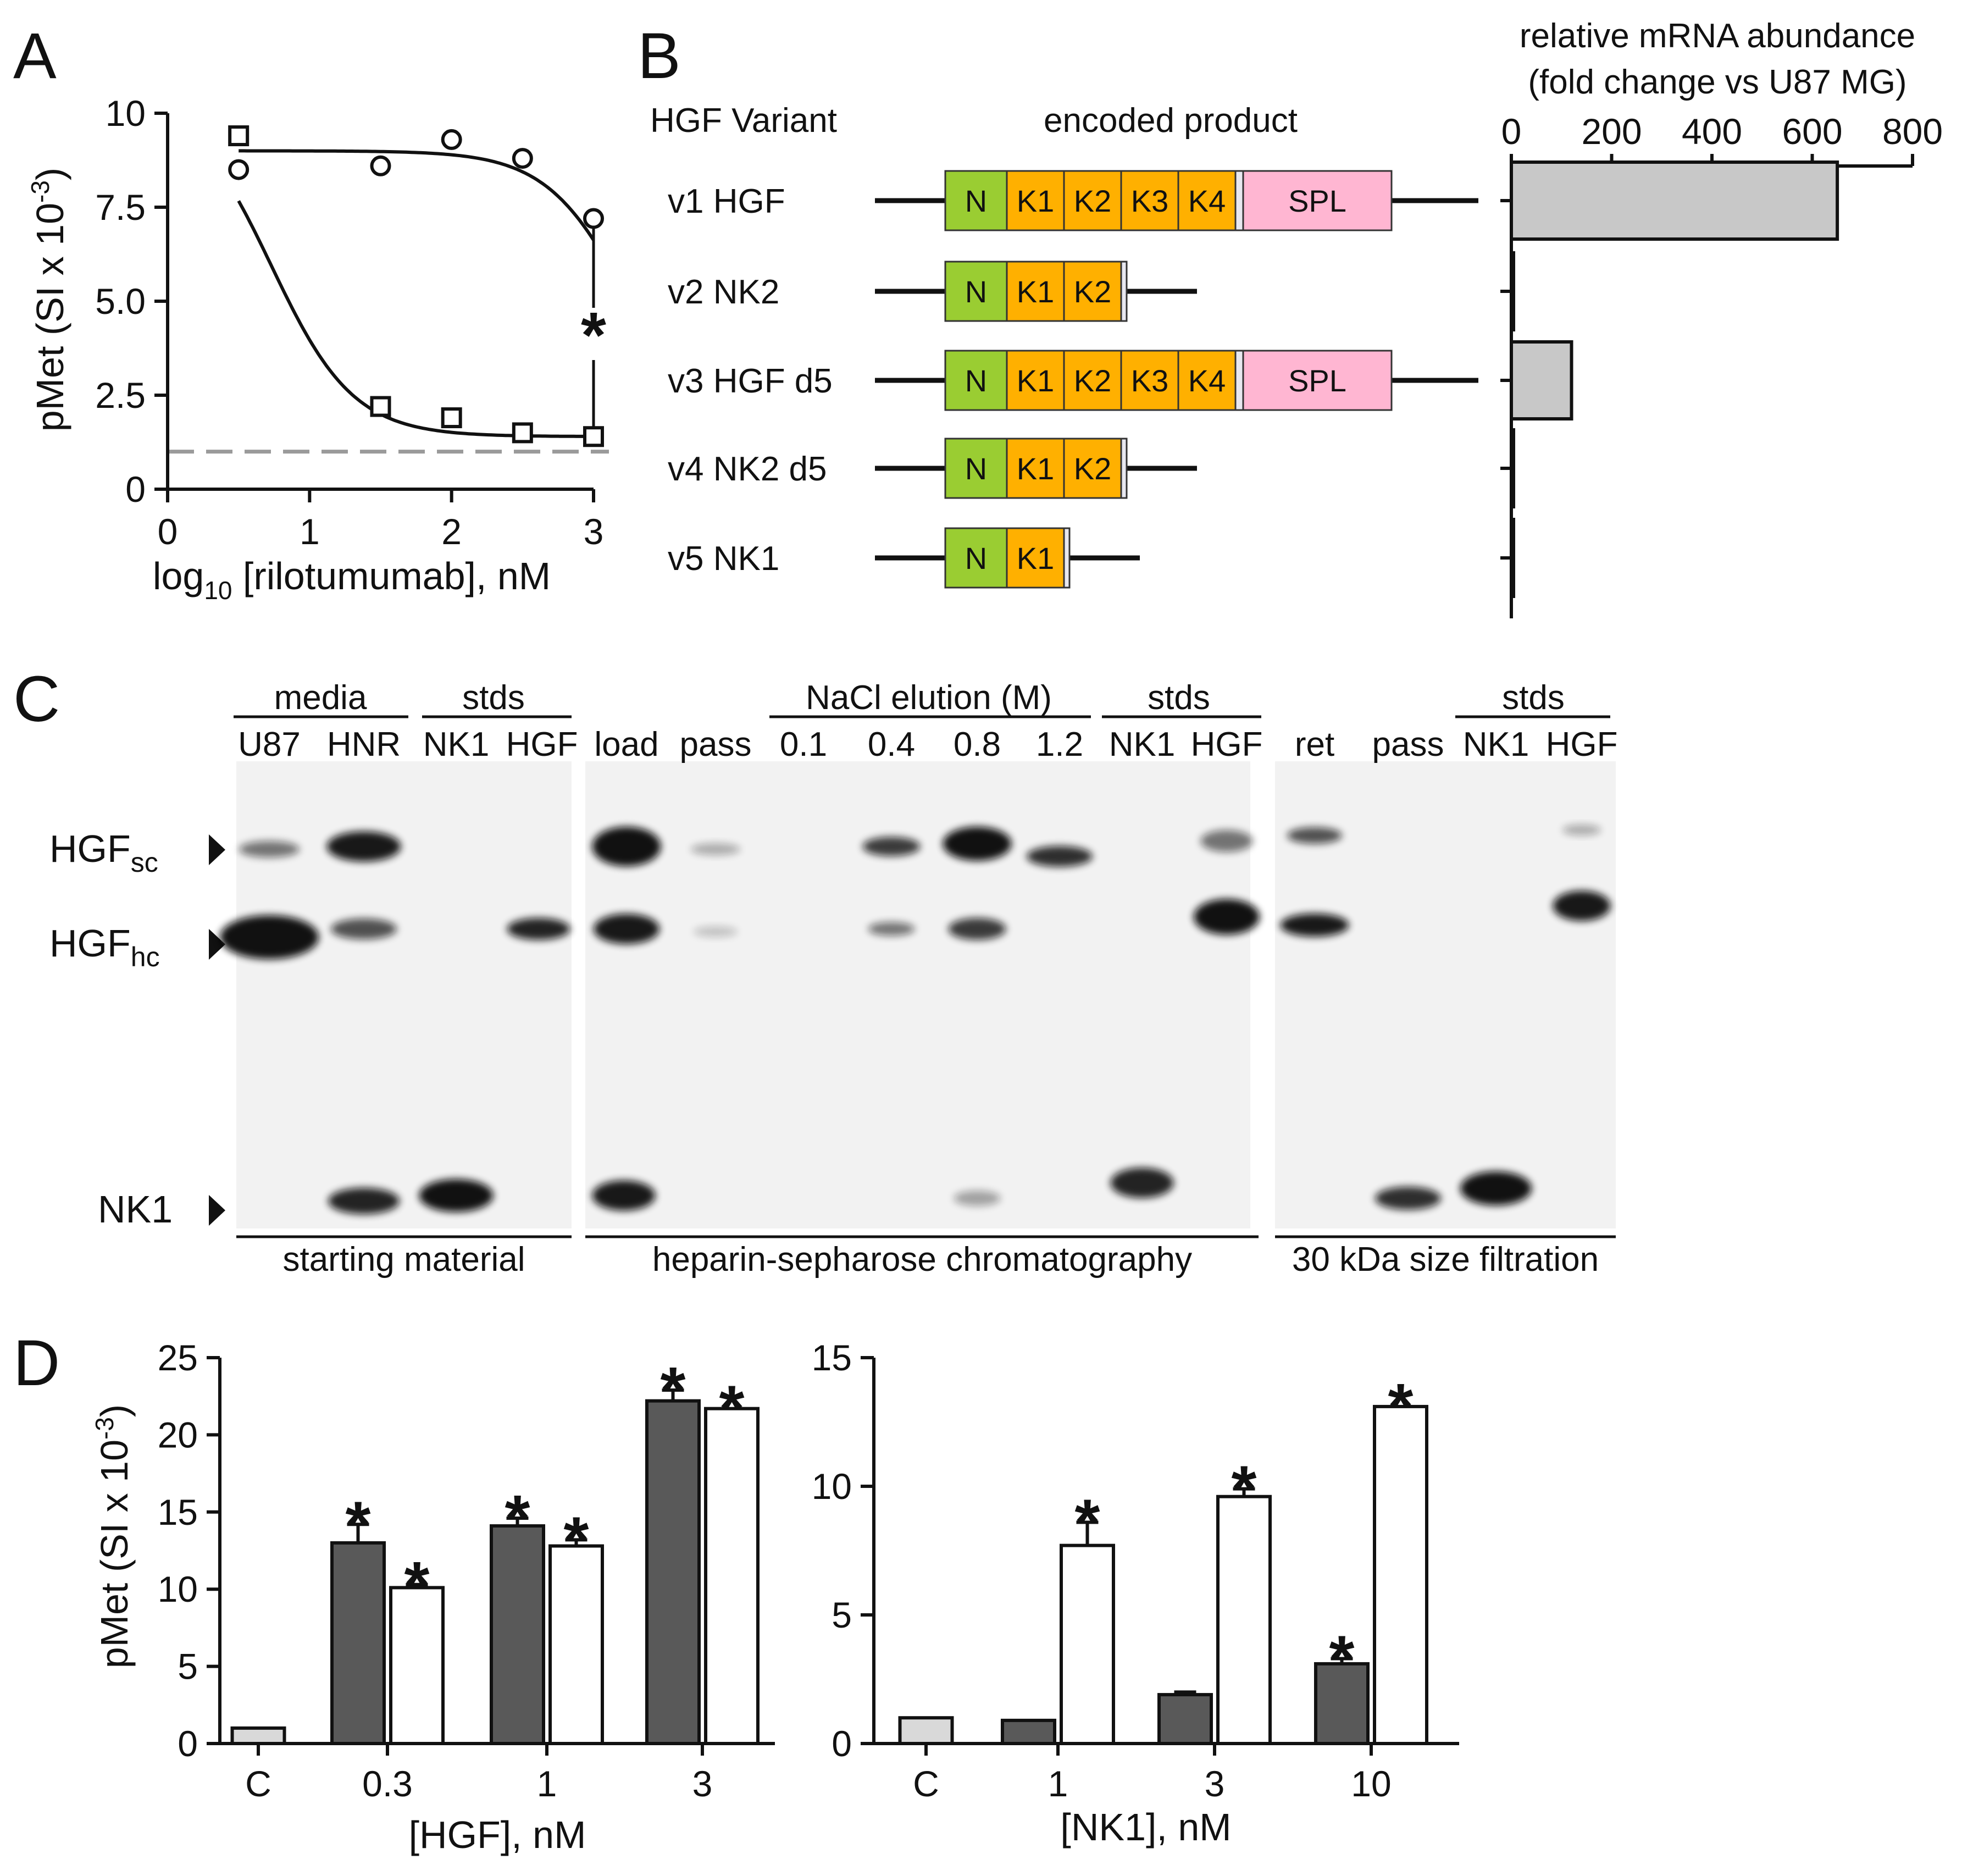 The image size is (1962, 1876). Describe the element at coordinates (1227, 744) in the screenshot. I see `lane-label-hgf-std-2: HGF` at that location.